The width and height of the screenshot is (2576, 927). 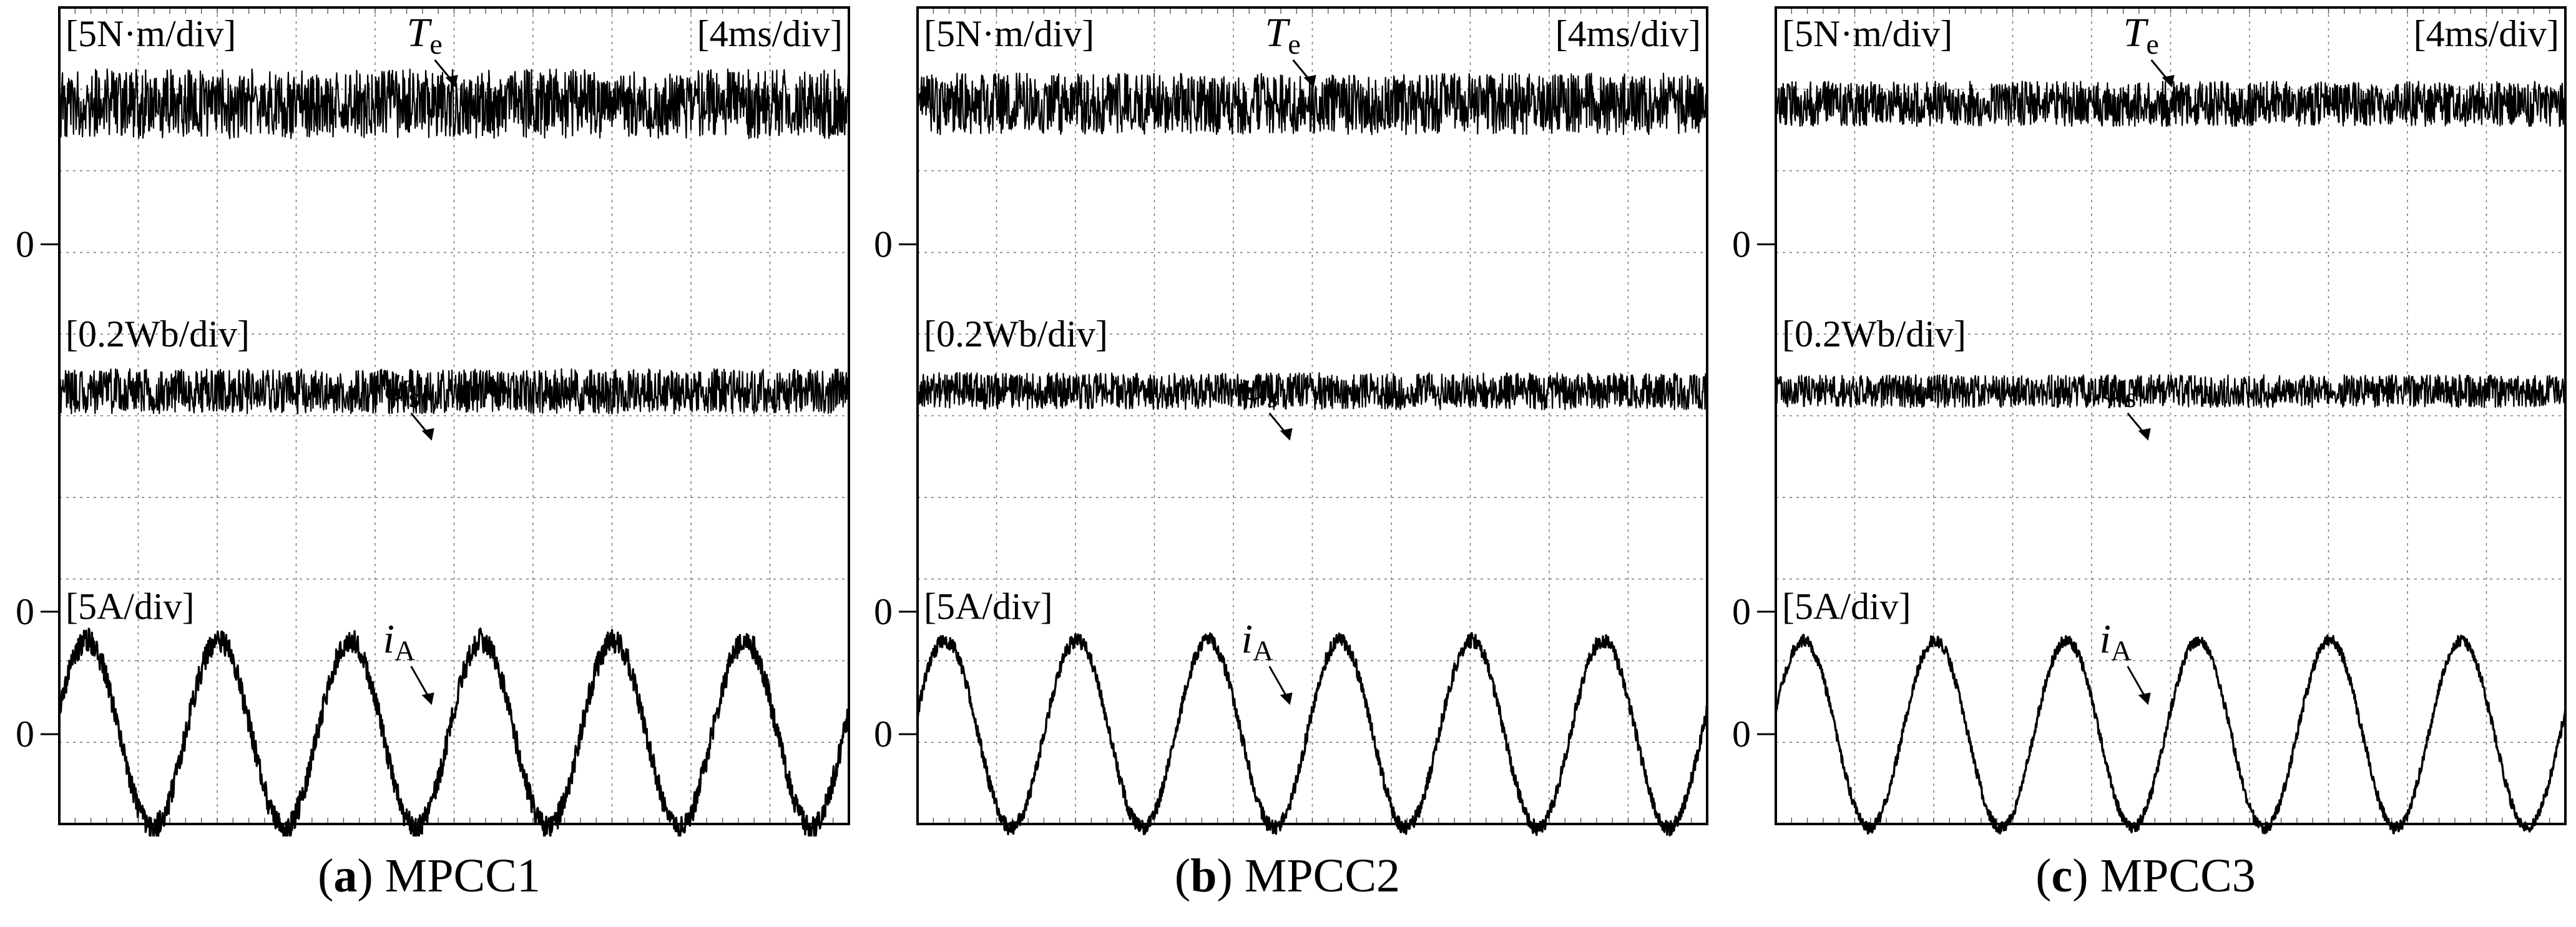 I want to click on caption-letter: c, so click(x=2062, y=876).